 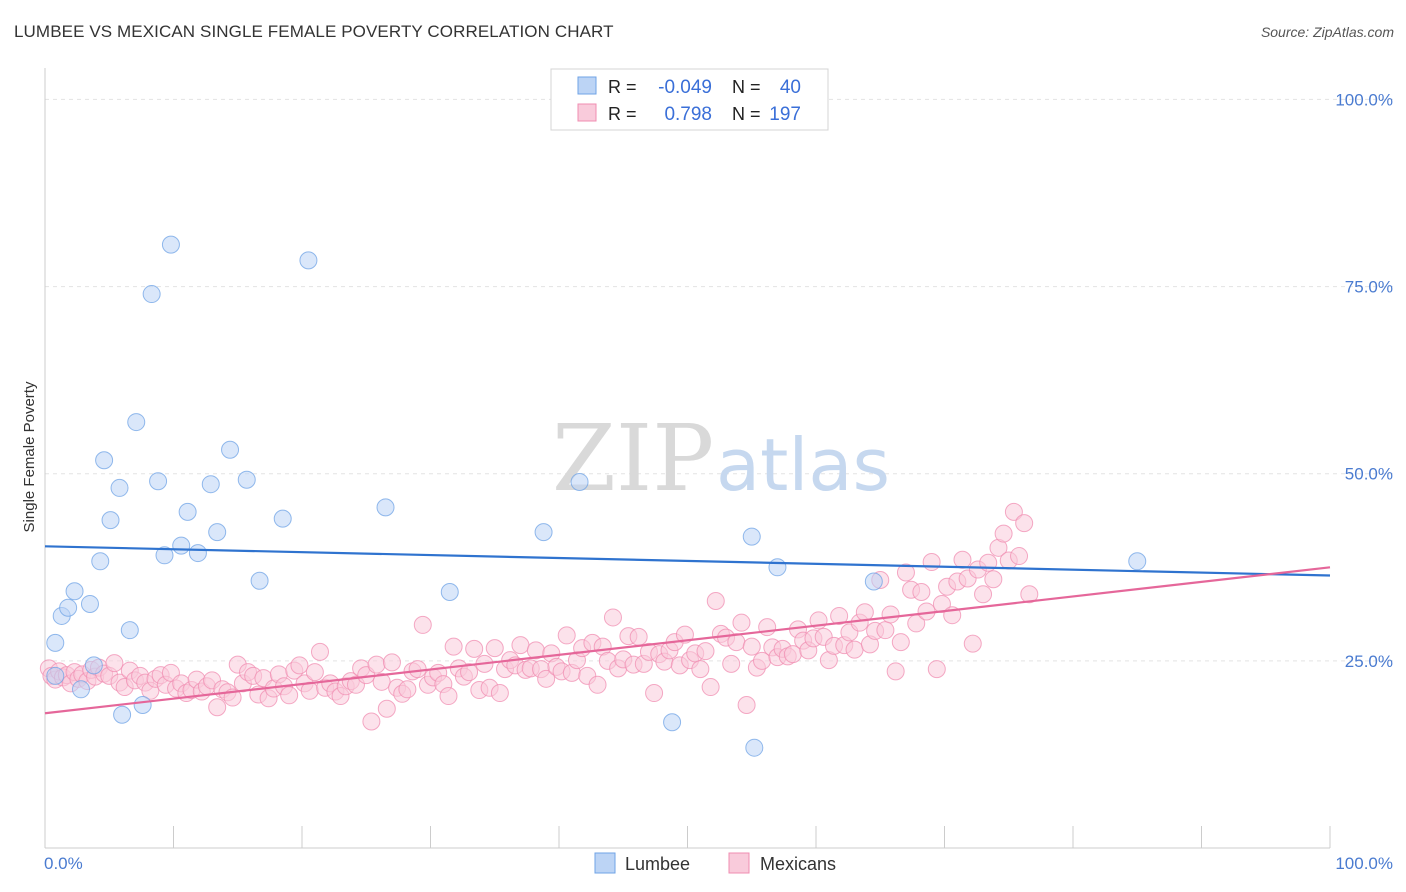 I want to click on legend-n-value: 40, so click(x=790, y=87).